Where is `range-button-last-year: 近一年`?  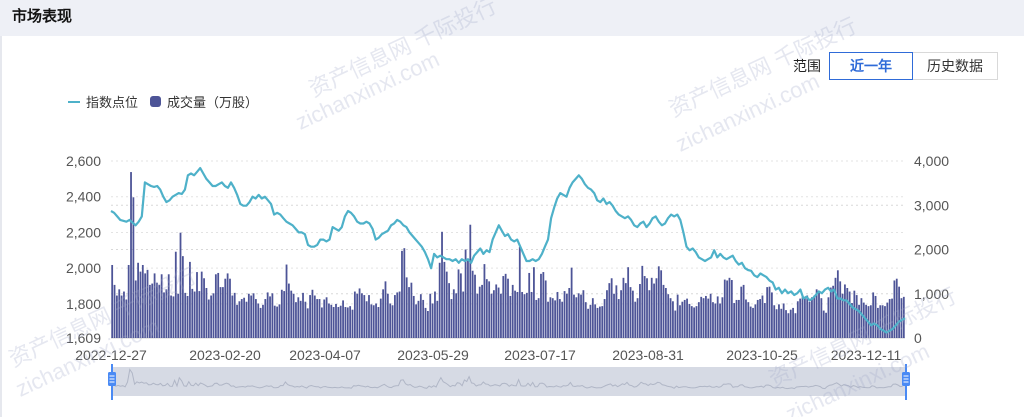
range-button-last-year: 近一年 is located at coordinates (871, 66).